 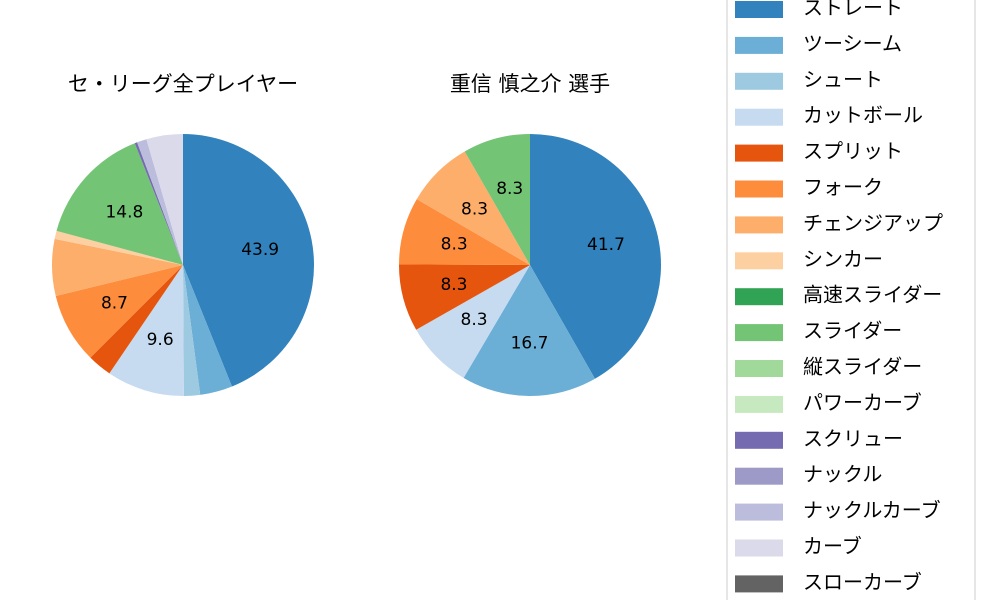 What do you see at coordinates (843, 259) in the screenshot?
I see `legend-label: シンカー` at bounding box center [843, 259].